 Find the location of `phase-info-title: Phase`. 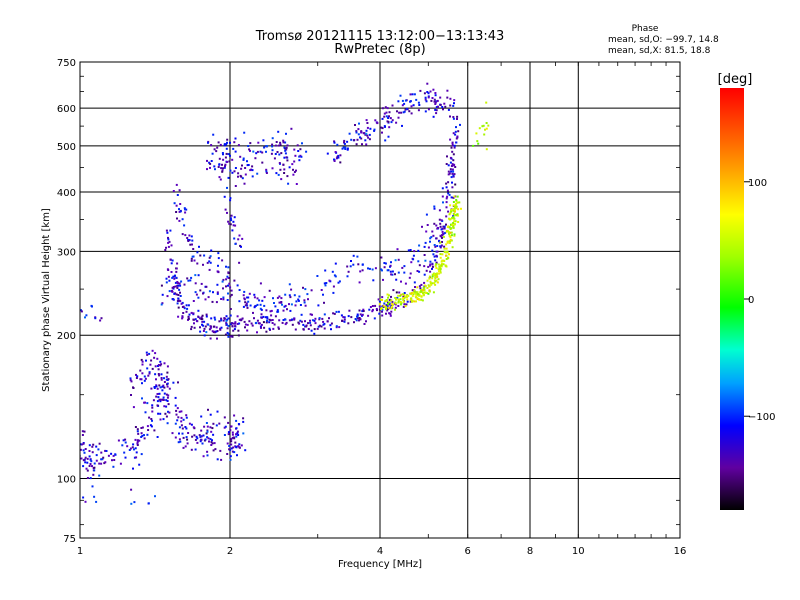

phase-info-title: Phase is located at coordinates (645, 29).